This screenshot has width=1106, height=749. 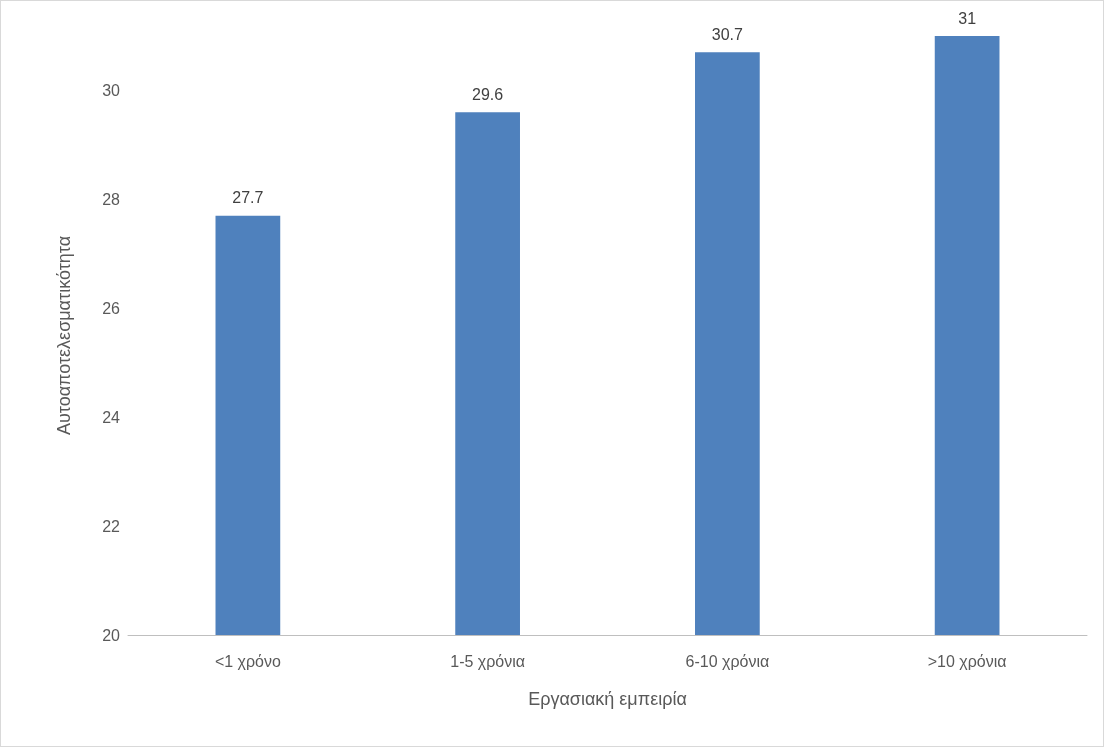 What do you see at coordinates (111, 90) in the screenshot?
I see `y-tick-label: 30` at bounding box center [111, 90].